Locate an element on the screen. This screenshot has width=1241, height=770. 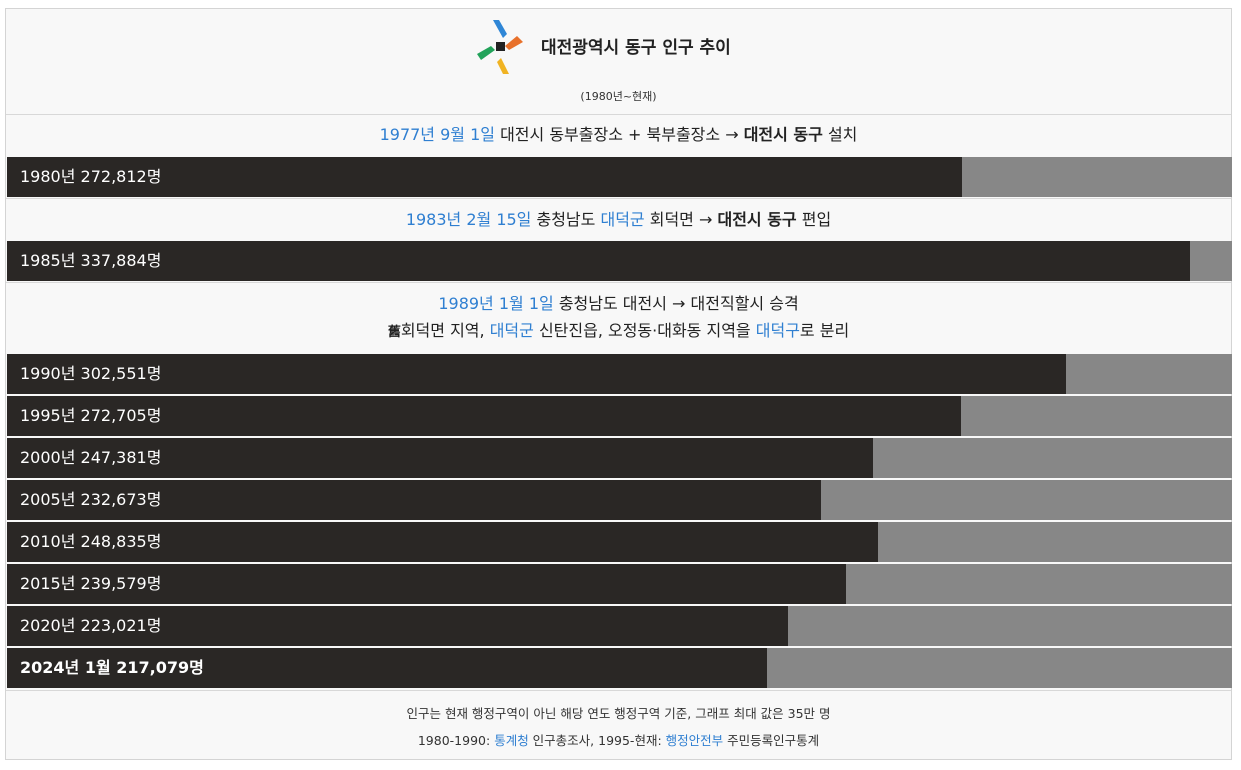
link-text: 통계청 is located at coordinates (511, 740).